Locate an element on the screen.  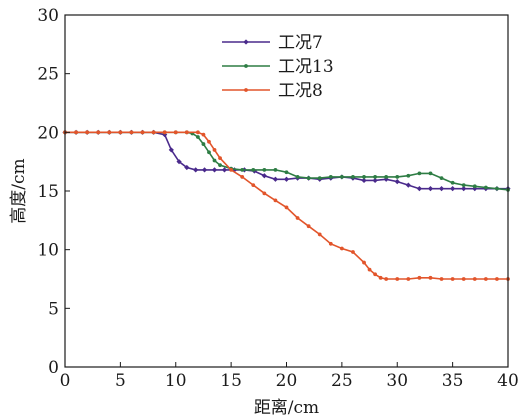
x-axis-label: 距离/cm is located at coordinates (286, 408).